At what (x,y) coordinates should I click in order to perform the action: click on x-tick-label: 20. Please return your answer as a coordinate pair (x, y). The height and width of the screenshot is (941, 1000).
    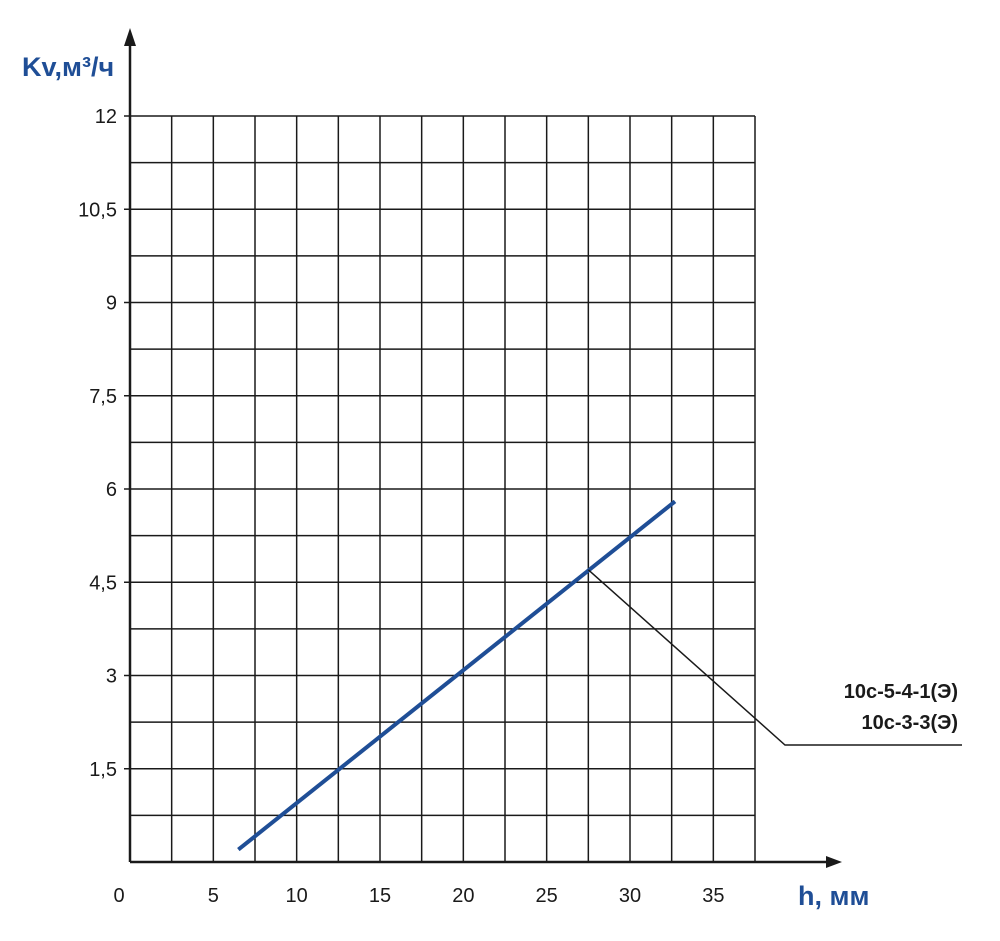
    Looking at the image, I should click on (463, 896).